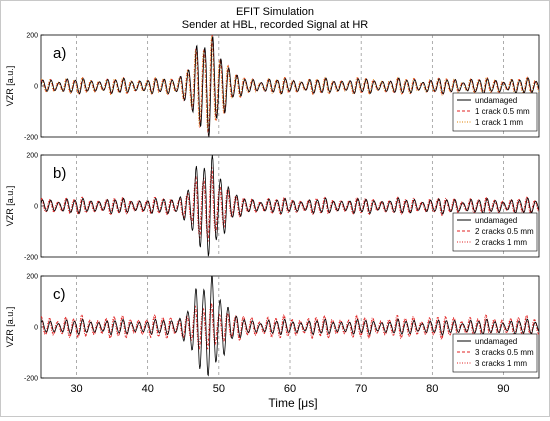 This screenshot has height=421, width=550. I want to click on legend-entry: 3 cracks 1 mm, so click(501, 363).